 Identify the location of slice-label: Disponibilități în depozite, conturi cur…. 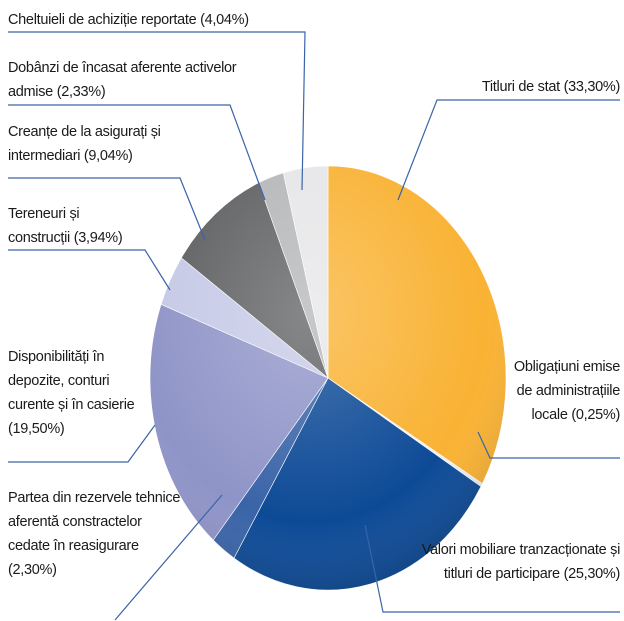
(75, 393).